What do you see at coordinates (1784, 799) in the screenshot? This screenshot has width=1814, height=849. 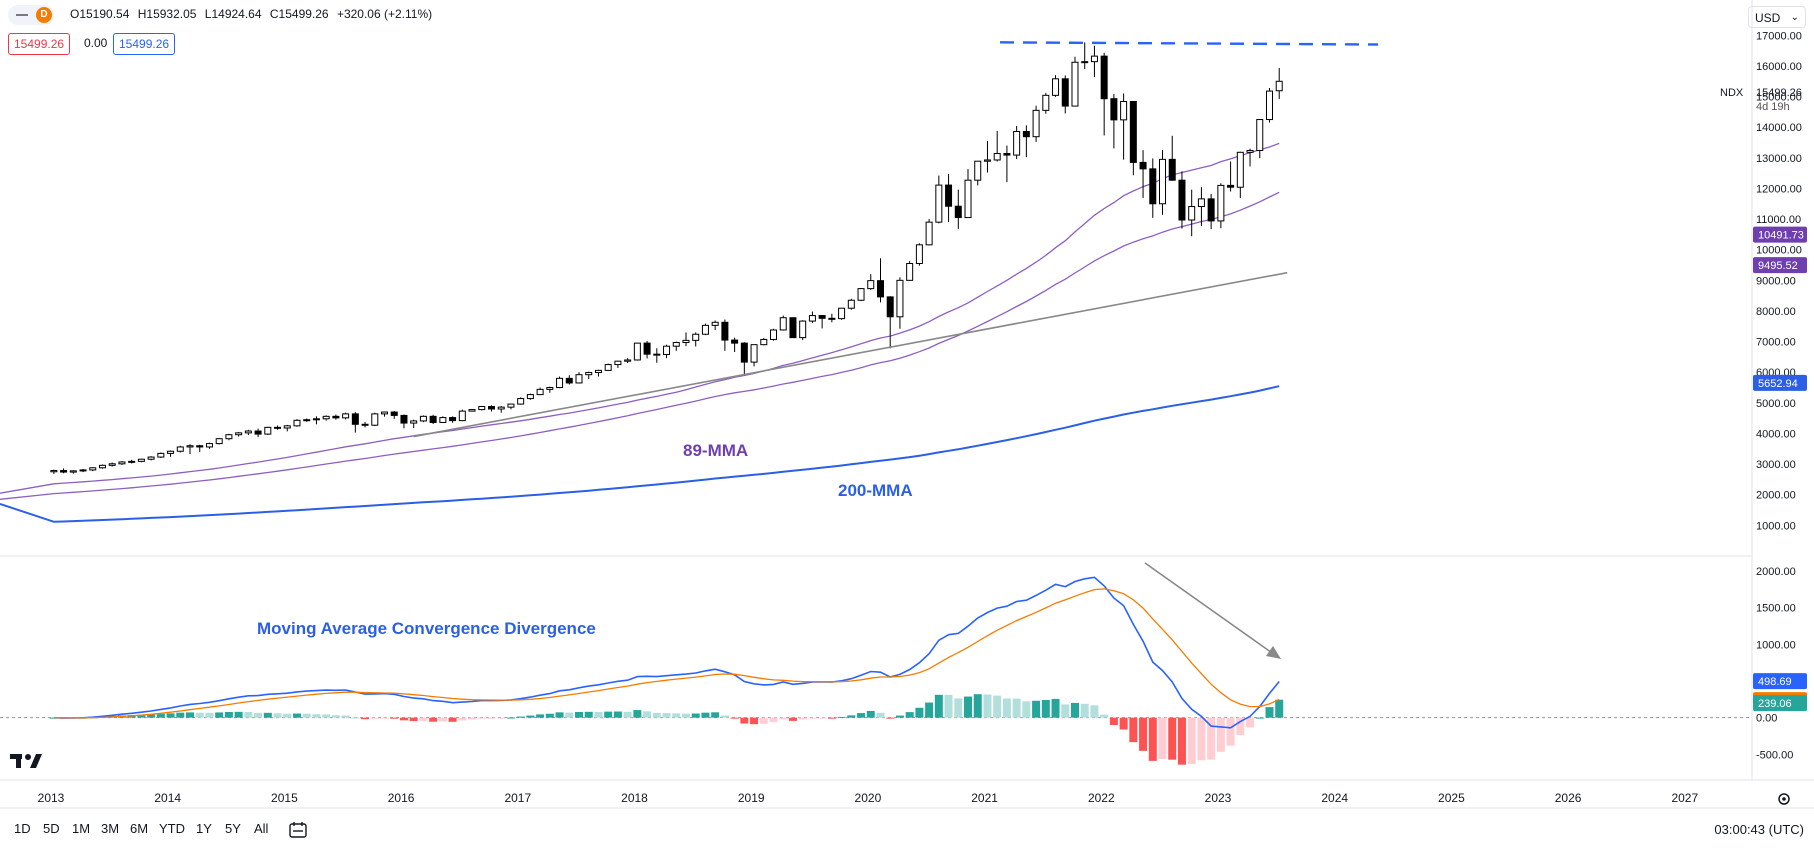 I see `settings-gear-icon` at bounding box center [1784, 799].